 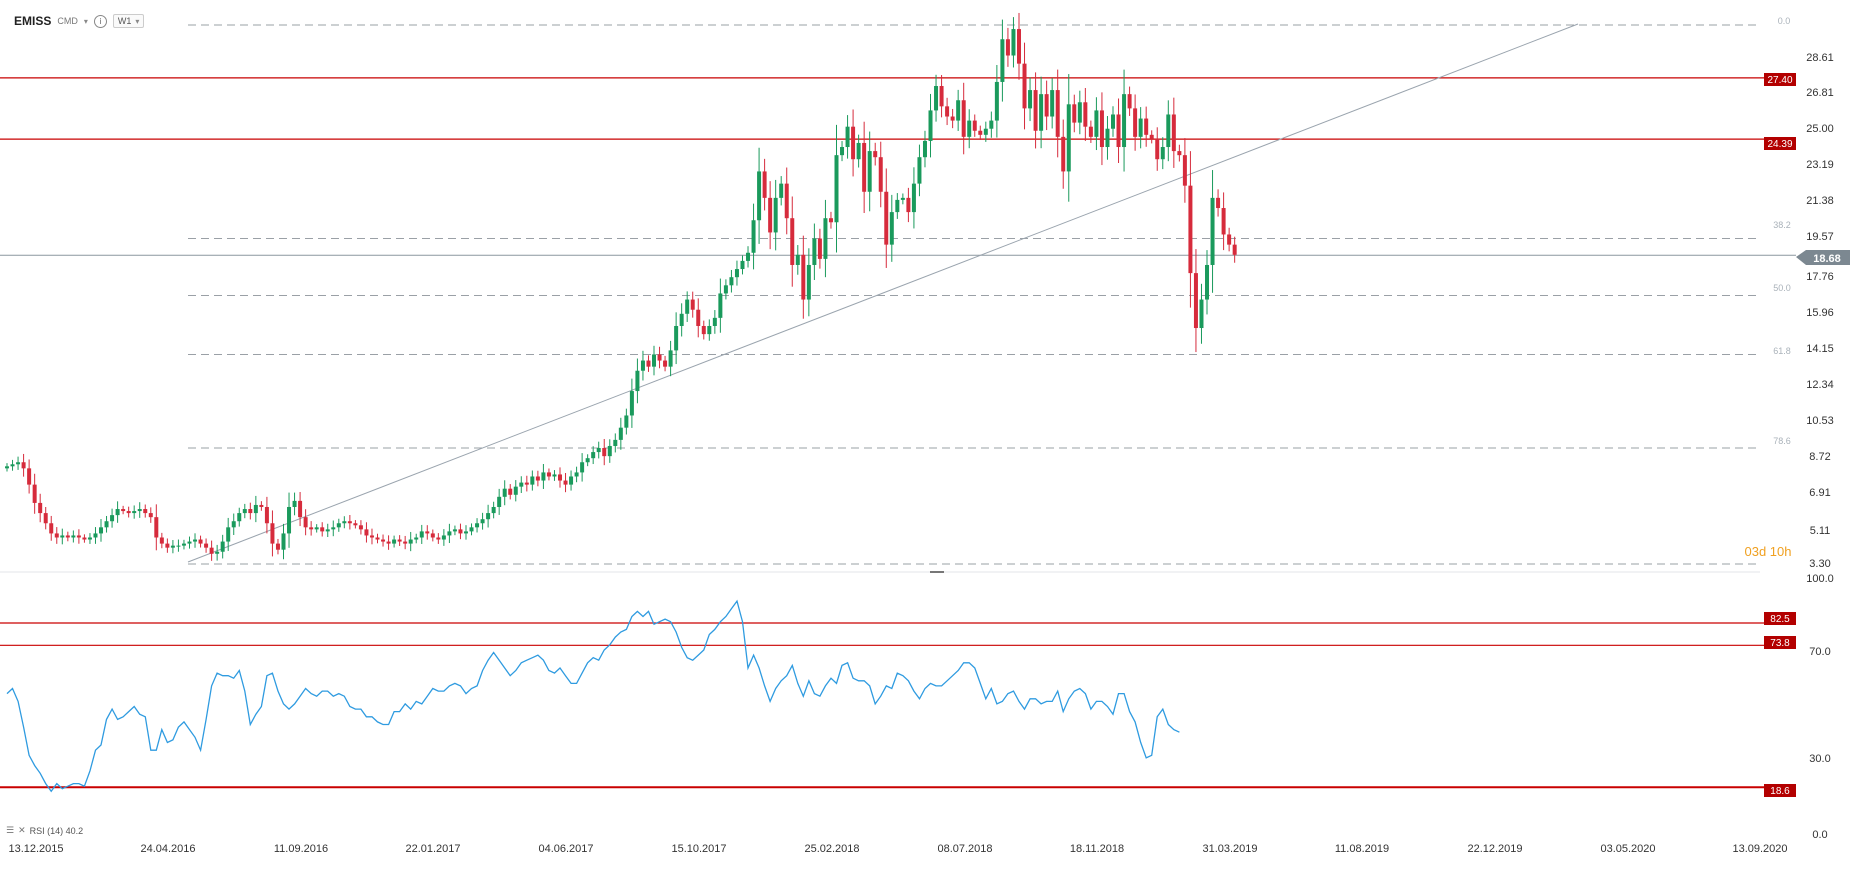 What do you see at coordinates (1823, 257) in the screenshot?
I see `current-price-marker` at bounding box center [1823, 257].